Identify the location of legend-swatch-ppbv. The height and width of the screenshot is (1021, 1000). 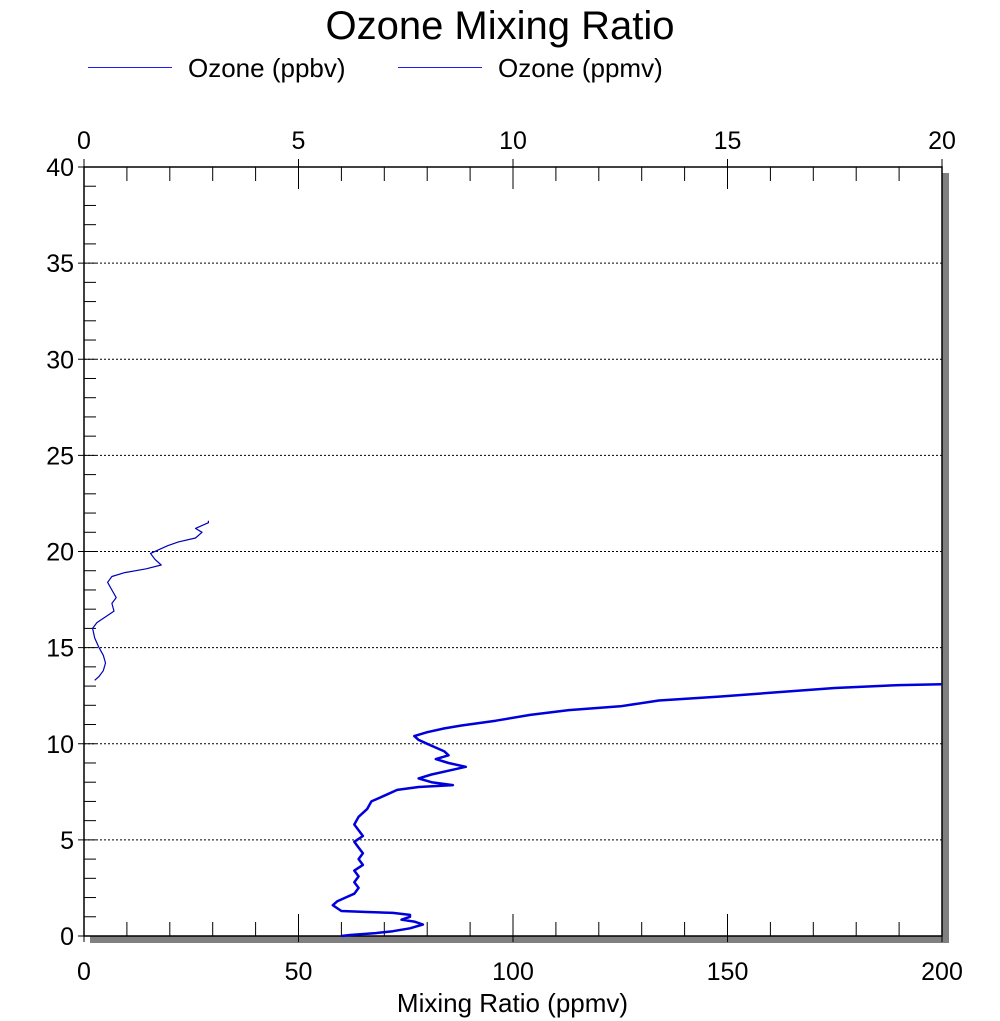
(130, 67).